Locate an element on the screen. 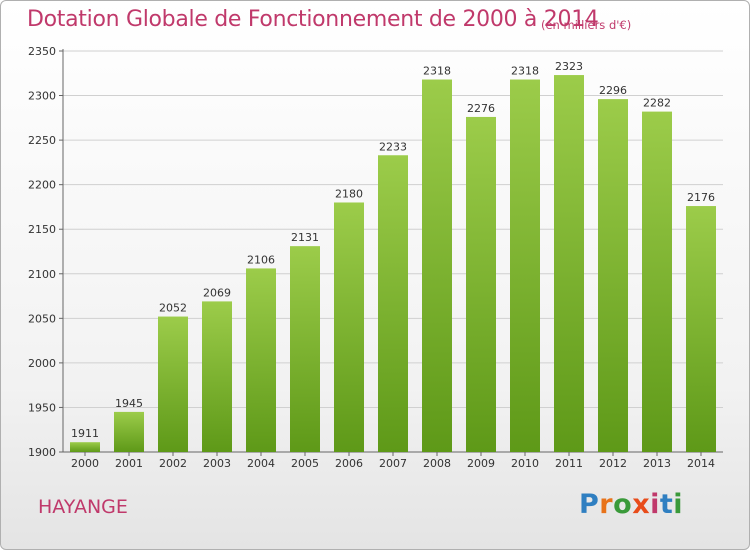 The height and width of the screenshot is (550, 750). data-label-2003: 2069 is located at coordinates (217, 292).